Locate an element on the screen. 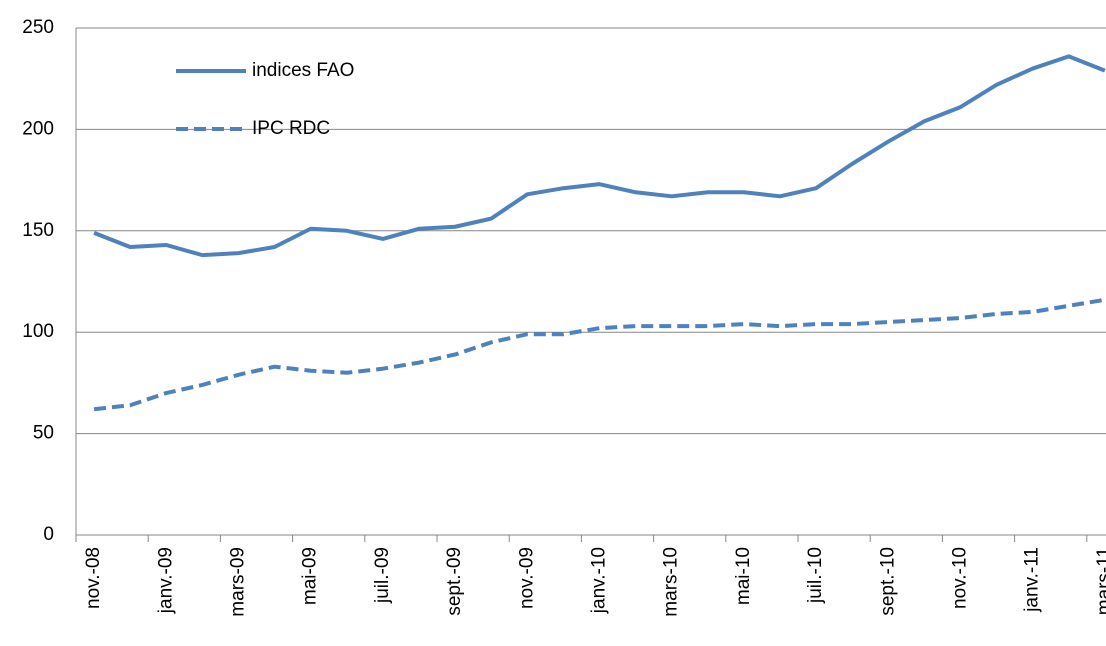 Image resolution: width=1106 pixels, height=646 pixels. legend-label: IPC RDC is located at coordinates (291, 128).